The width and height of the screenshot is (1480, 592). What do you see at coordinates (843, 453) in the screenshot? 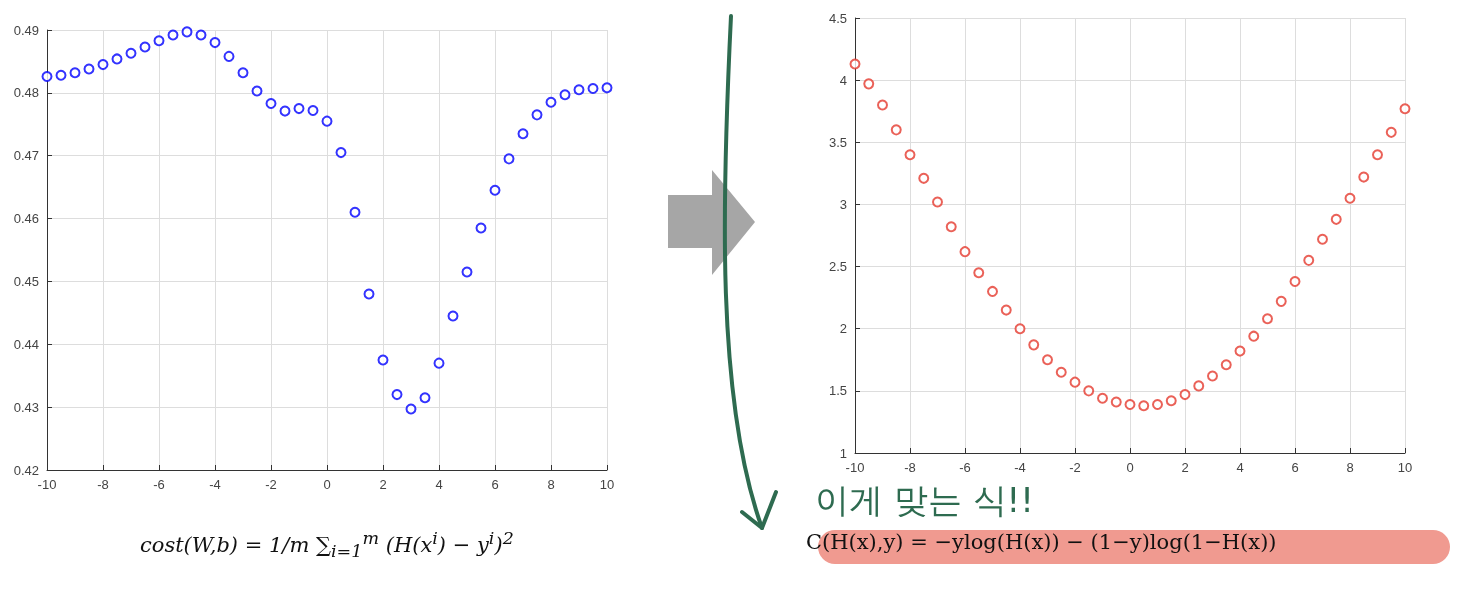
I see `y-tick-label: 1` at bounding box center [843, 453].